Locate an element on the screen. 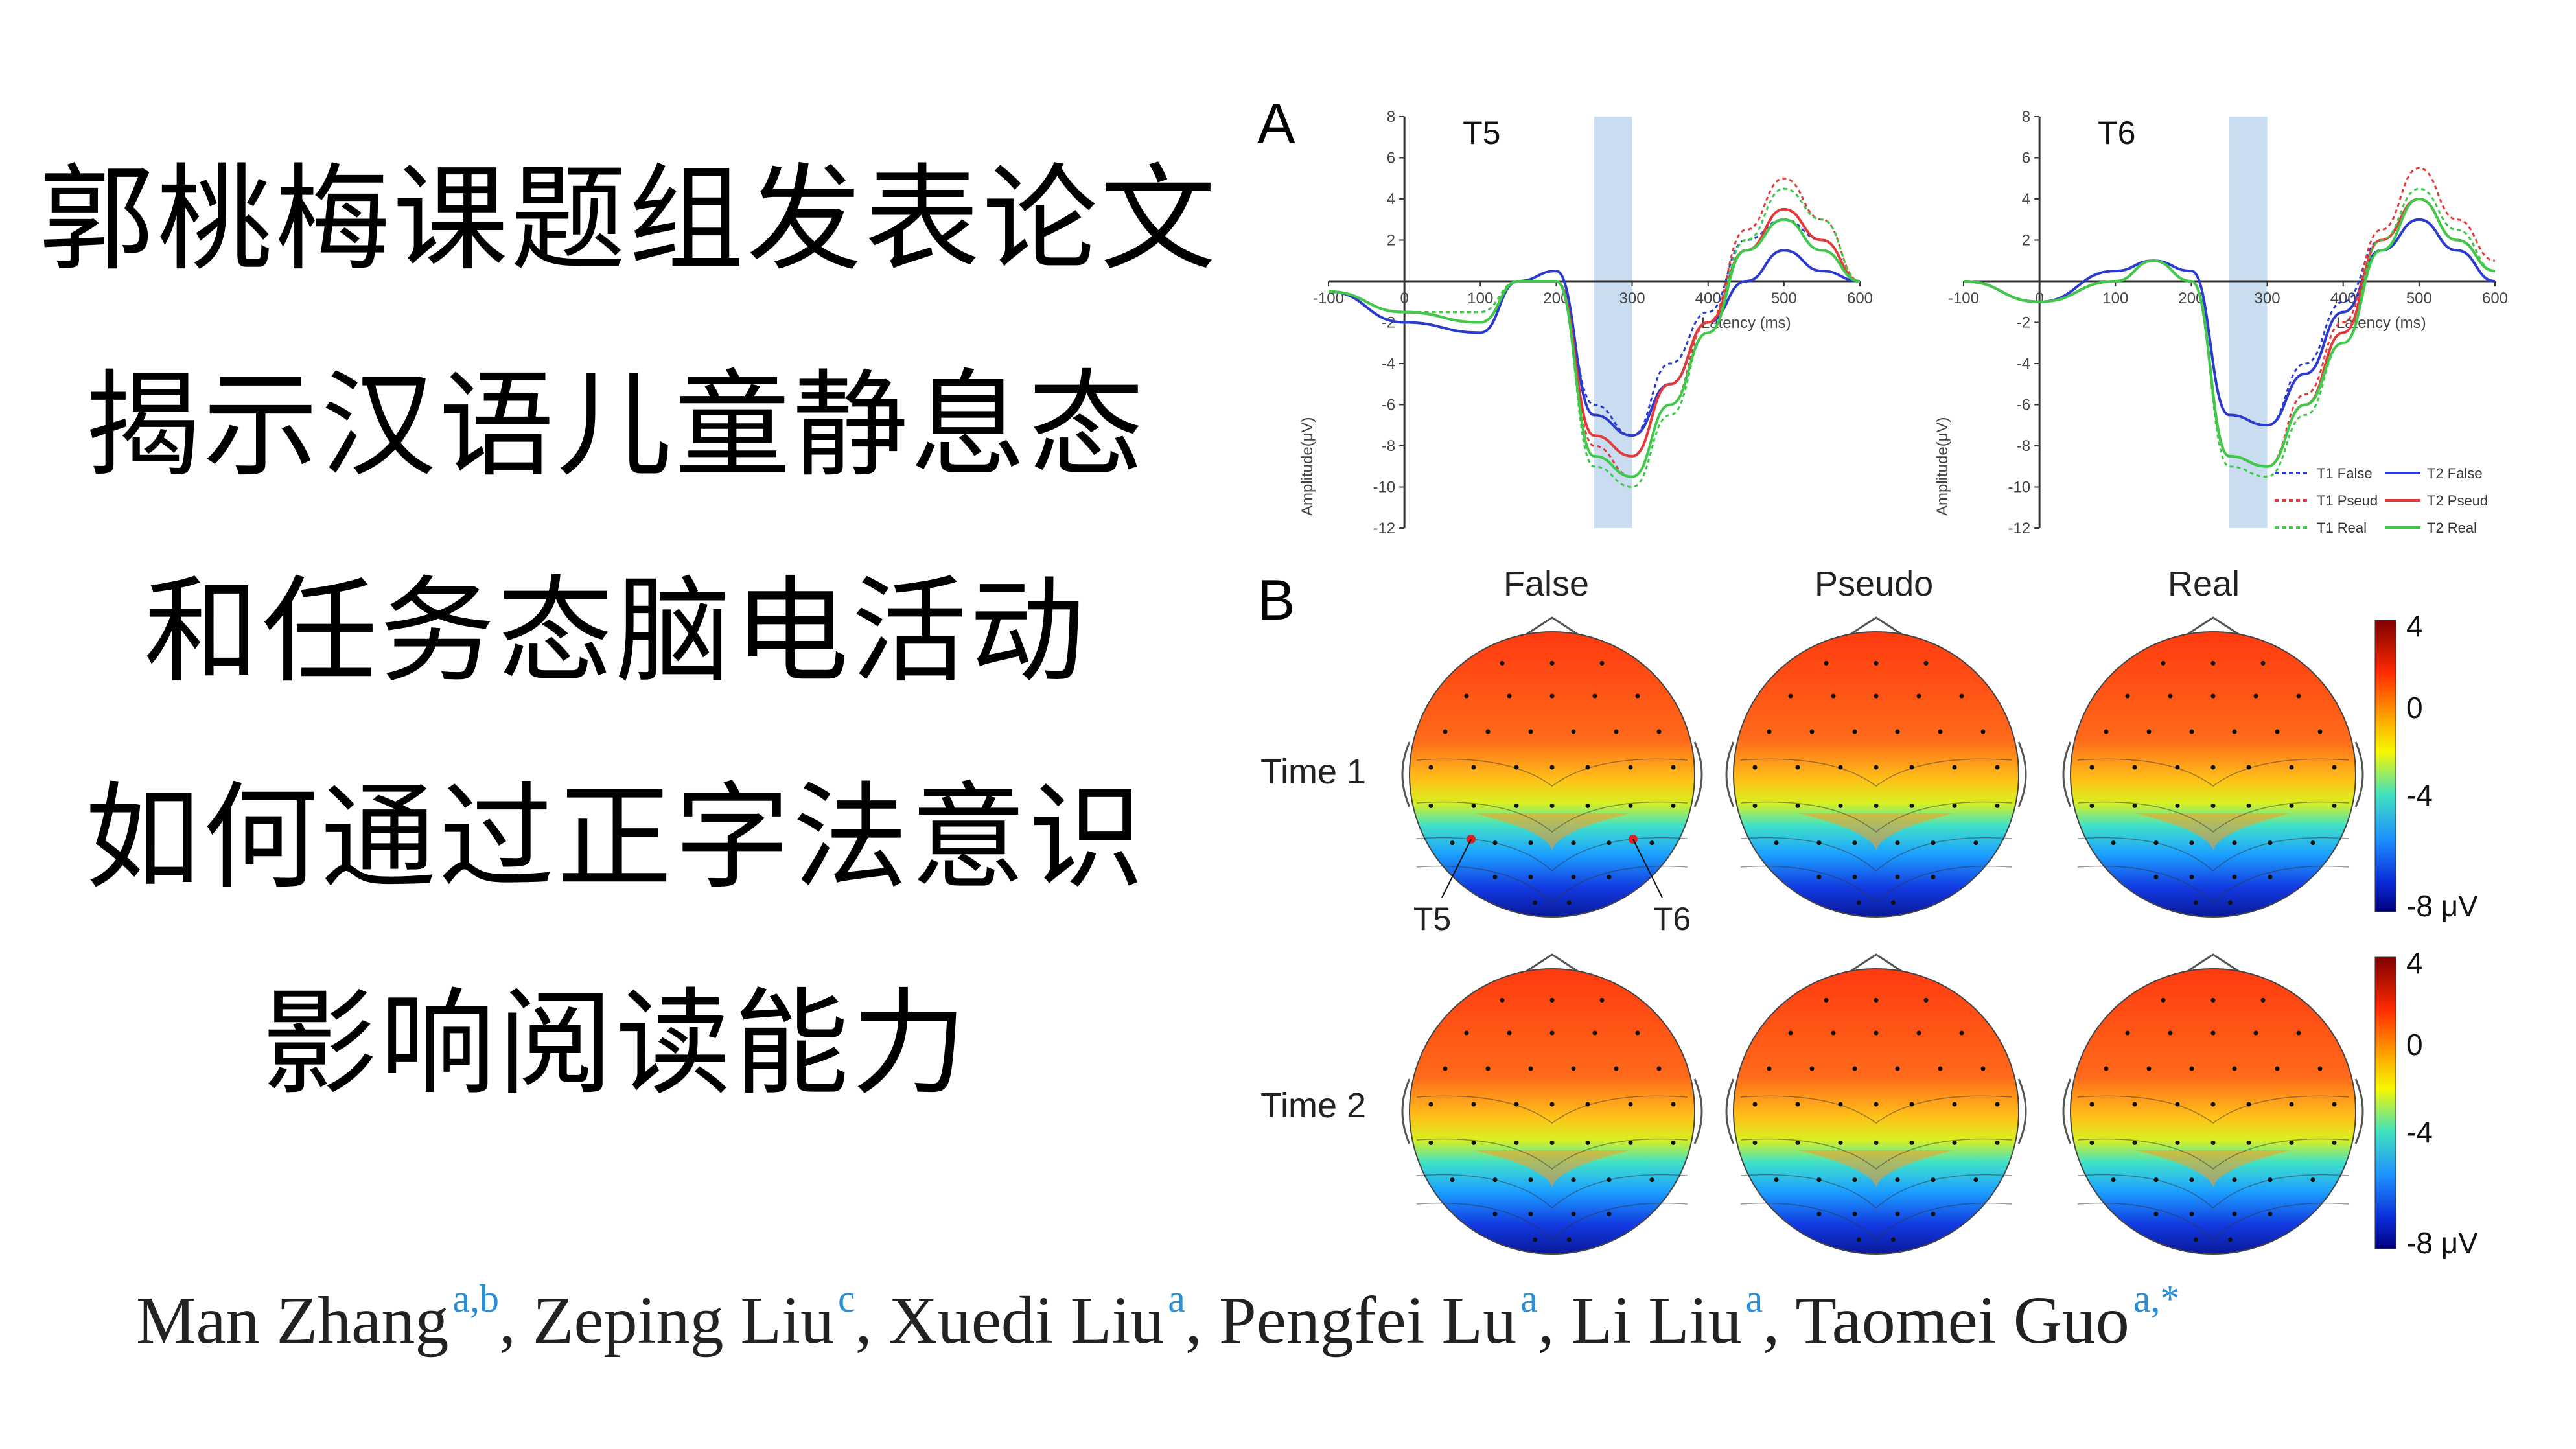  right-ear-outline is located at coordinates (1698, 1111).